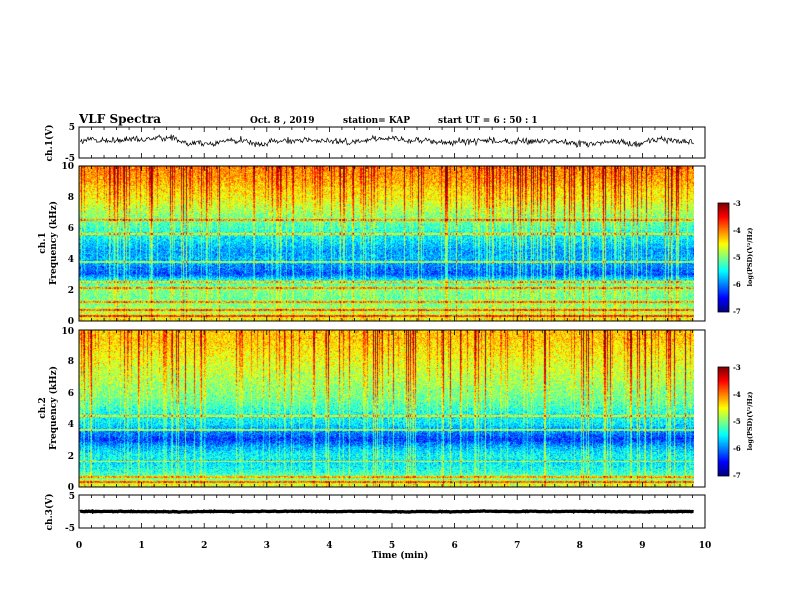 Image resolution: width=792 pixels, height=612 pixels. I want to click on ch2-cb-tick-m6: -6, so click(737, 448).